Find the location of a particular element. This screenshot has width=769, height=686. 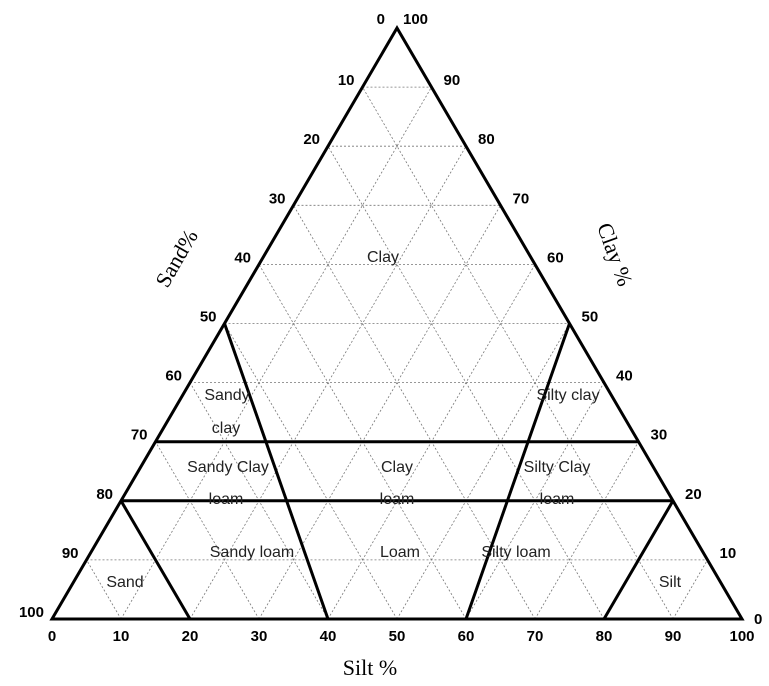

region-label-sandy-clay-loam: Sandy Clay is located at coordinates (228, 467).